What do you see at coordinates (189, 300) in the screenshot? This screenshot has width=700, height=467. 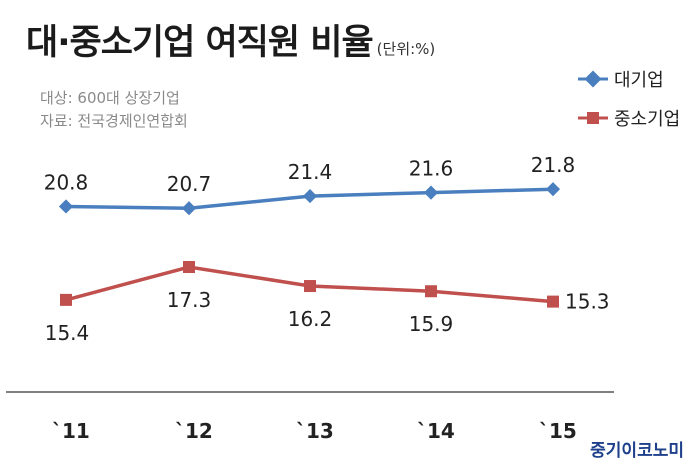 I see `data-label-sme-1: 17.3` at bounding box center [189, 300].